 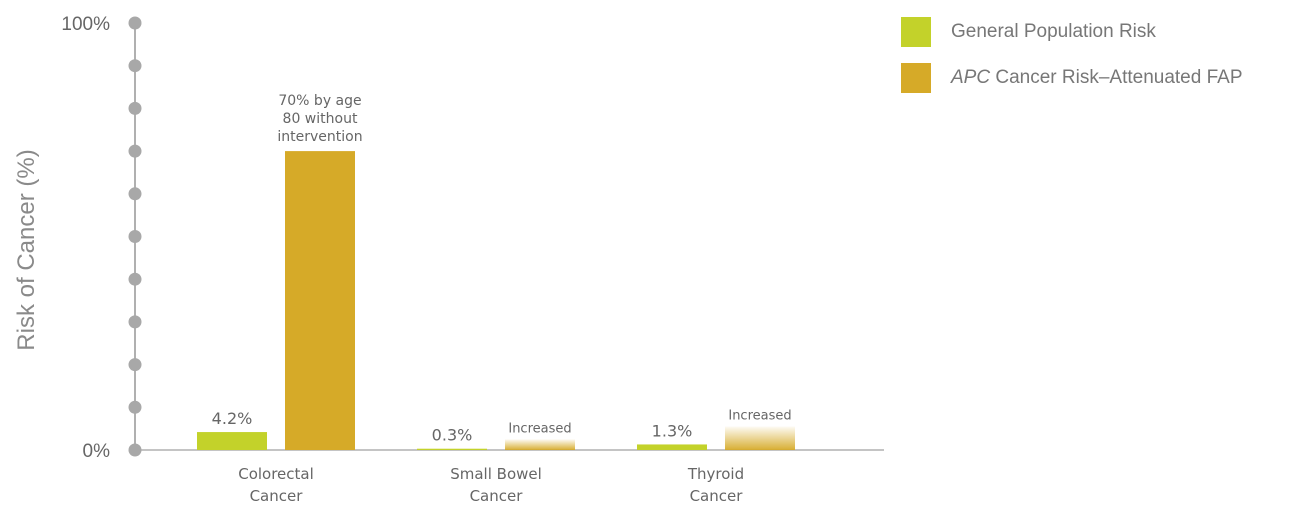 What do you see at coordinates (320, 119) in the screenshot?
I see `bar-annotation-line: 80 without` at bounding box center [320, 119].